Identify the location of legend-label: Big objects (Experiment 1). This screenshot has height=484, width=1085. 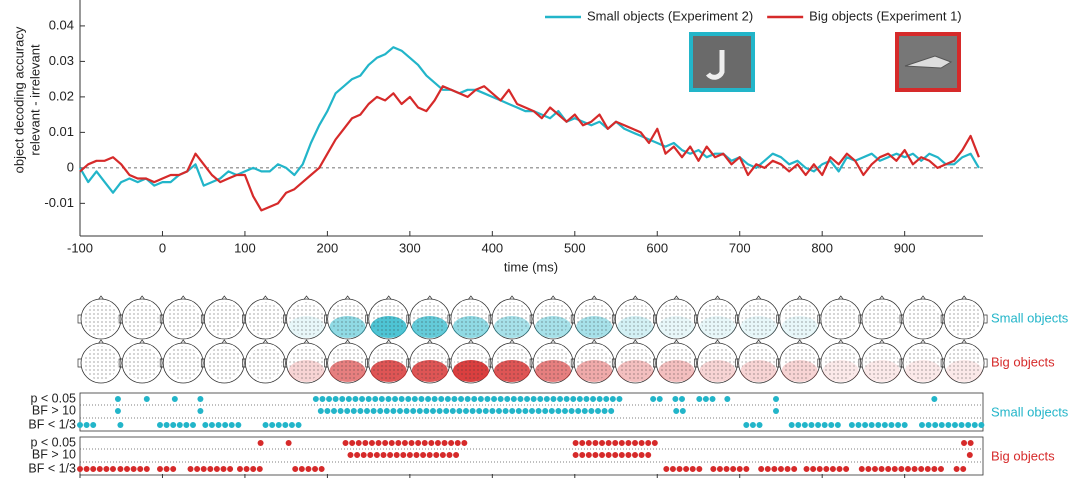
(885, 15).